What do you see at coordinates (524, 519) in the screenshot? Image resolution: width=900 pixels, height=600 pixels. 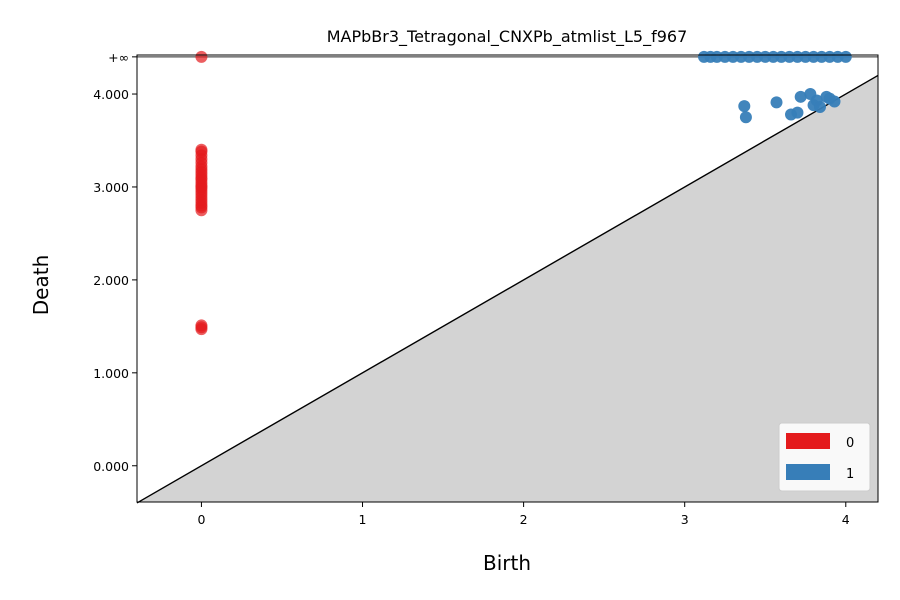 I see `x-tick-label: 2` at bounding box center [524, 519].